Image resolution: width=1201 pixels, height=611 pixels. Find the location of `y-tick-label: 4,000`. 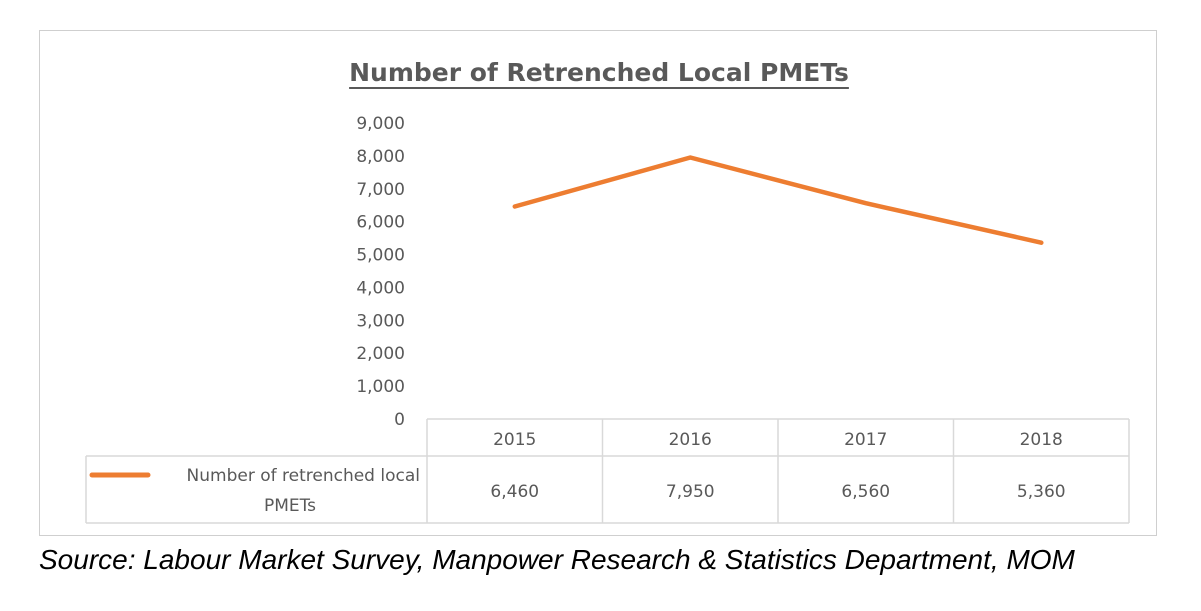

y-tick-label: 4,000 is located at coordinates (380, 288).